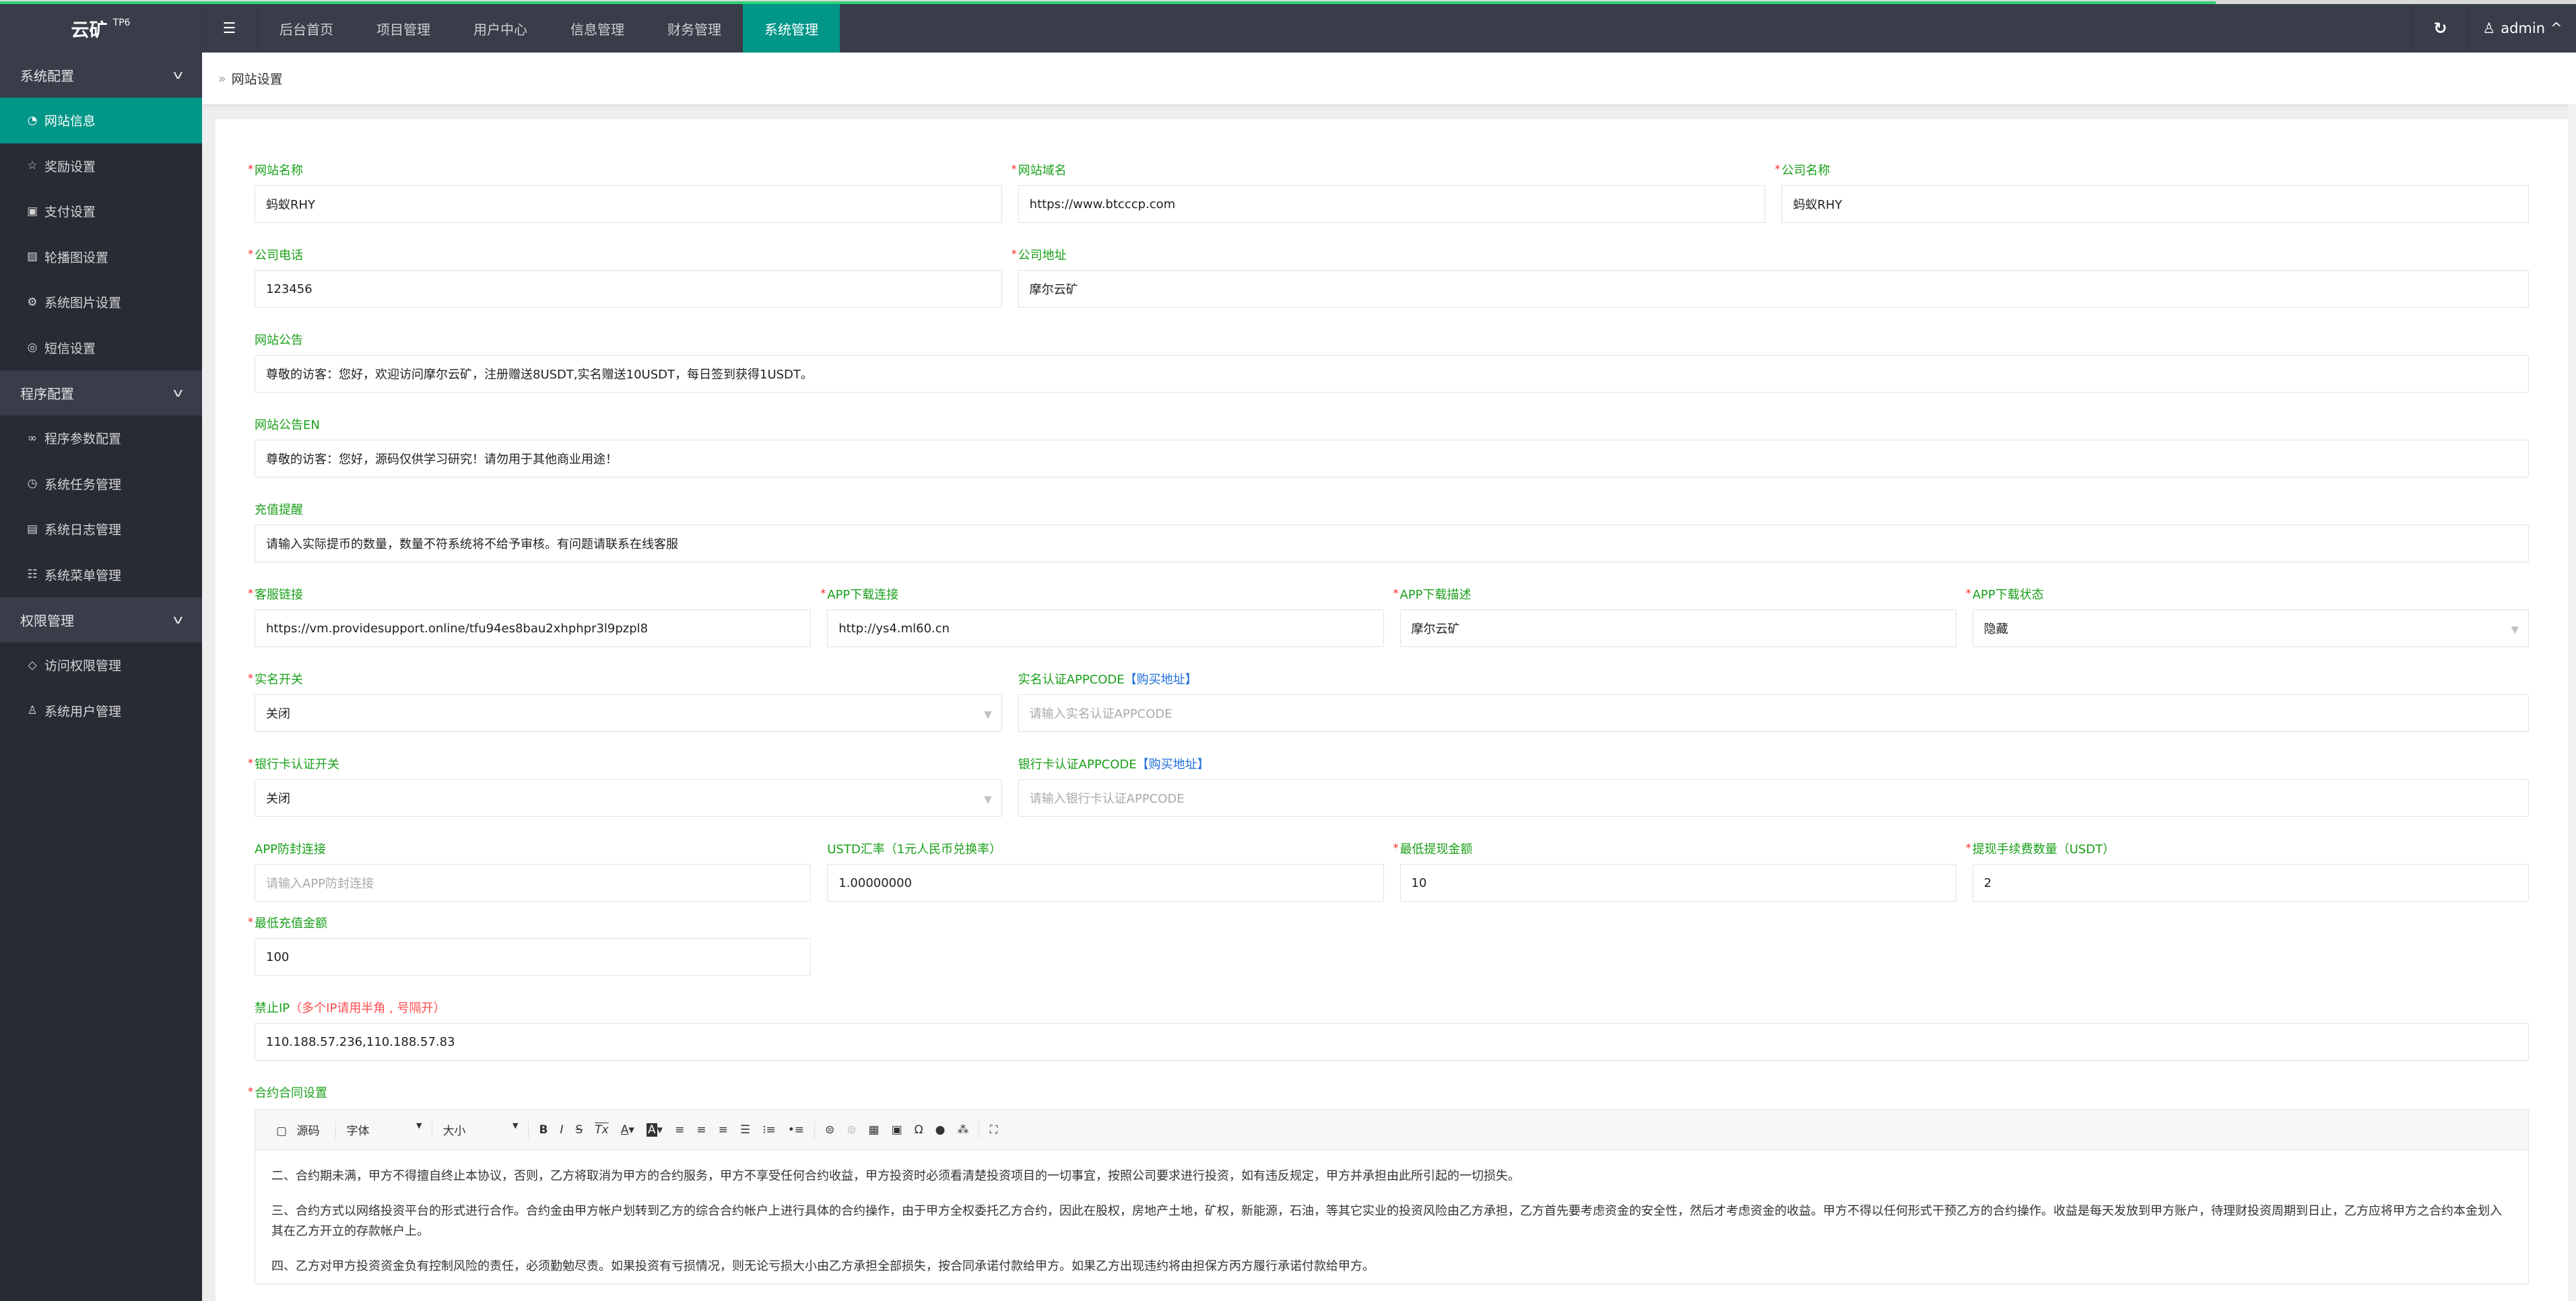 The height and width of the screenshot is (1301, 2576). I want to click on label: APP下载状态, so click(2008, 595).